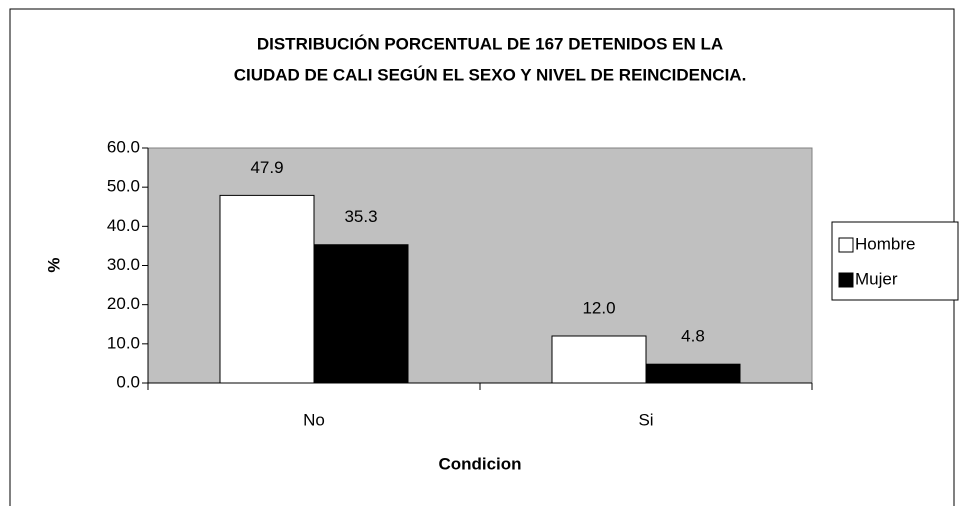 This screenshot has height=506, width=961. Describe the element at coordinates (645, 419) in the screenshot. I see `x-tick-label: Si` at that location.